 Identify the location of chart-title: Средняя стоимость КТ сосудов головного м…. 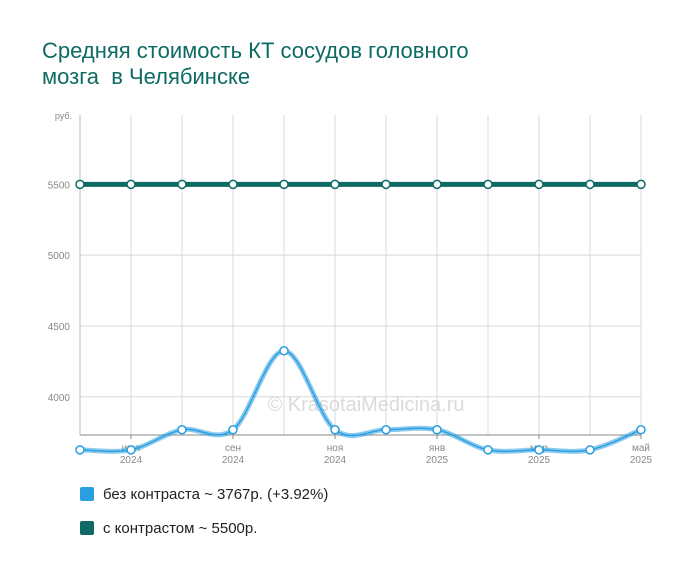
(342, 64).